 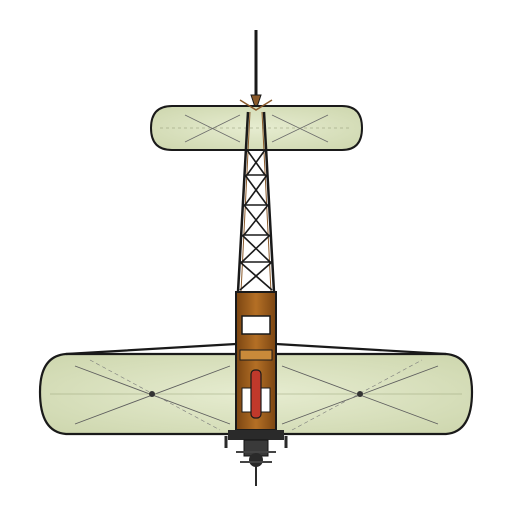 What do you see at coordinates (256, 448) in the screenshot?
I see `engine` at bounding box center [256, 448].